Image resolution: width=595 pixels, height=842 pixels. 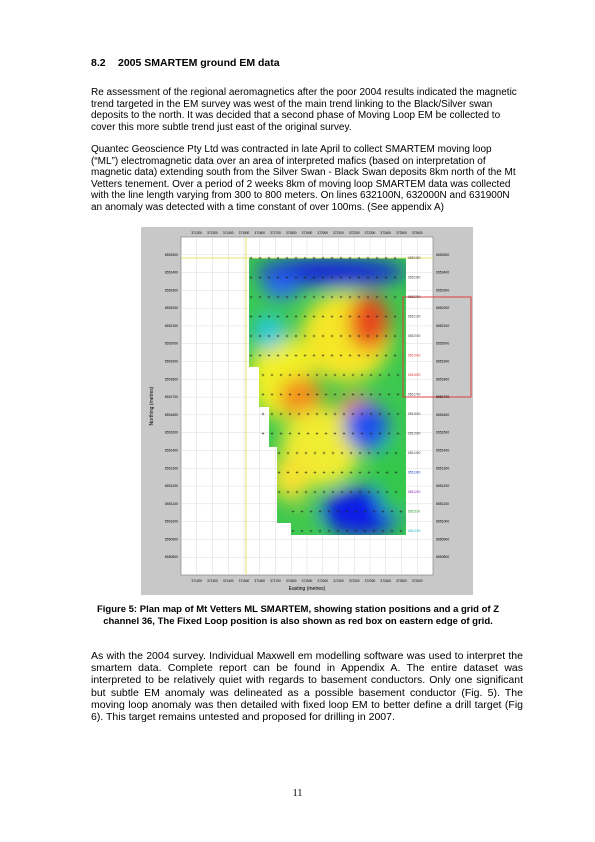 I want to click on section-heading: 8.2 2005 SMARTEM ground EM data, so click(x=185, y=63).